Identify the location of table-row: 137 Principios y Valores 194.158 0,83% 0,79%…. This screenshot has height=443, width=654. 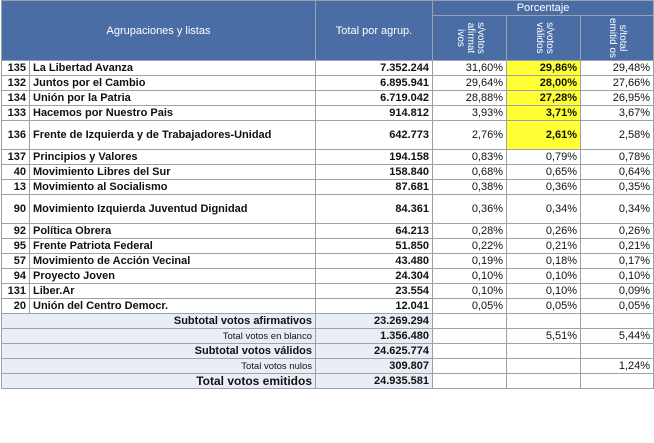
(327, 157).